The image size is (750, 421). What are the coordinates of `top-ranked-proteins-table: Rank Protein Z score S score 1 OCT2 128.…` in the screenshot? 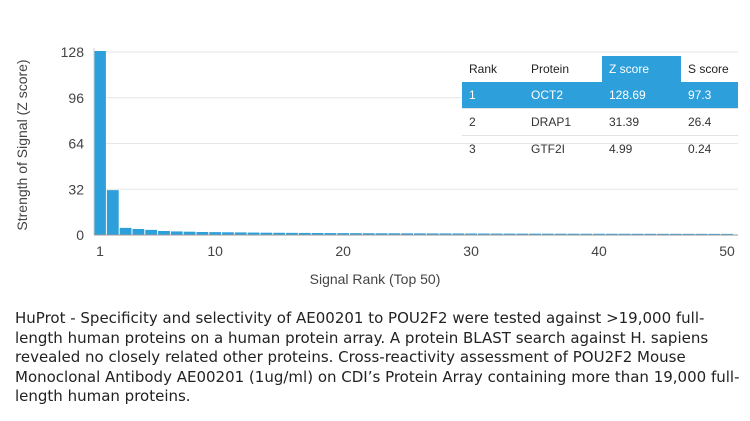 It's located at (600, 109).